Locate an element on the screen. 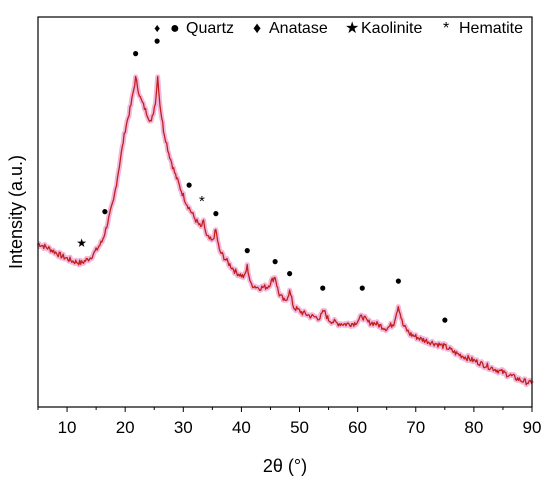 This screenshot has width=550, height=485. legend-symbol-hematite: * is located at coordinates (446, 28).